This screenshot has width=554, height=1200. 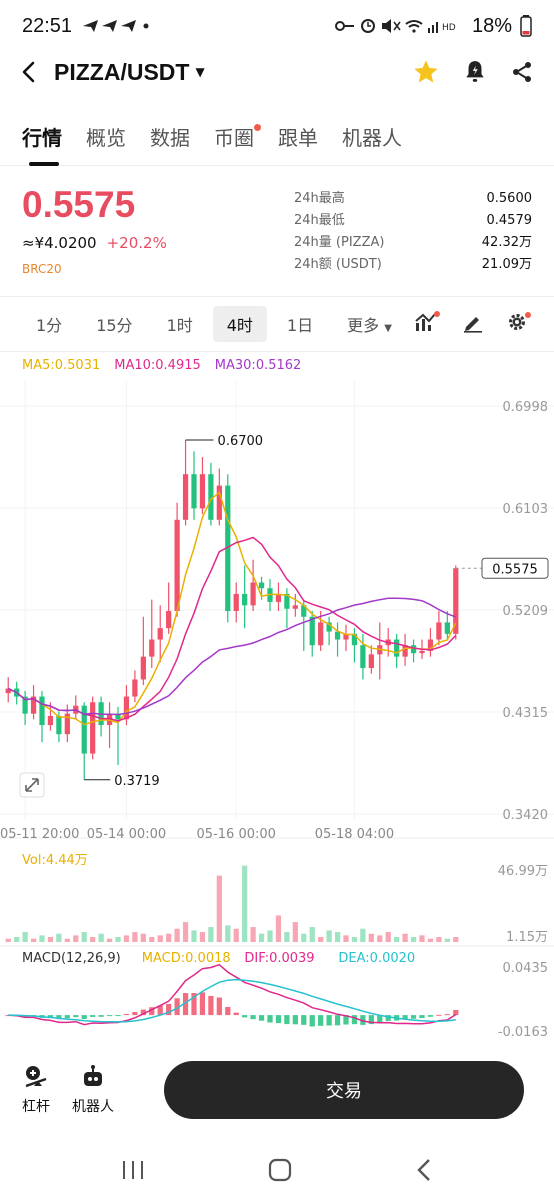 What do you see at coordinates (28, 72) in the screenshot?
I see `chevron-left-icon` at bounding box center [28, 72].